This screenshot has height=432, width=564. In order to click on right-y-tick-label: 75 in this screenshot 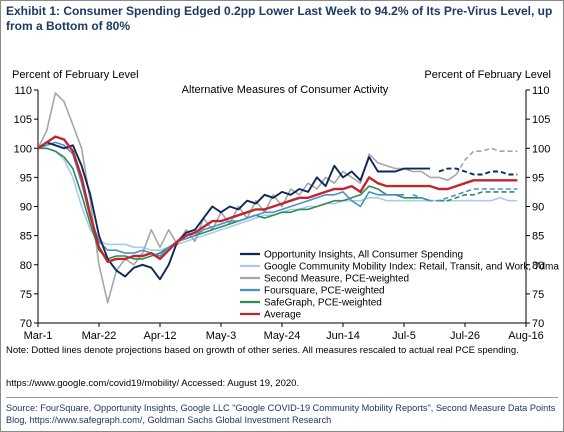, I will do `click(538, 295)`.